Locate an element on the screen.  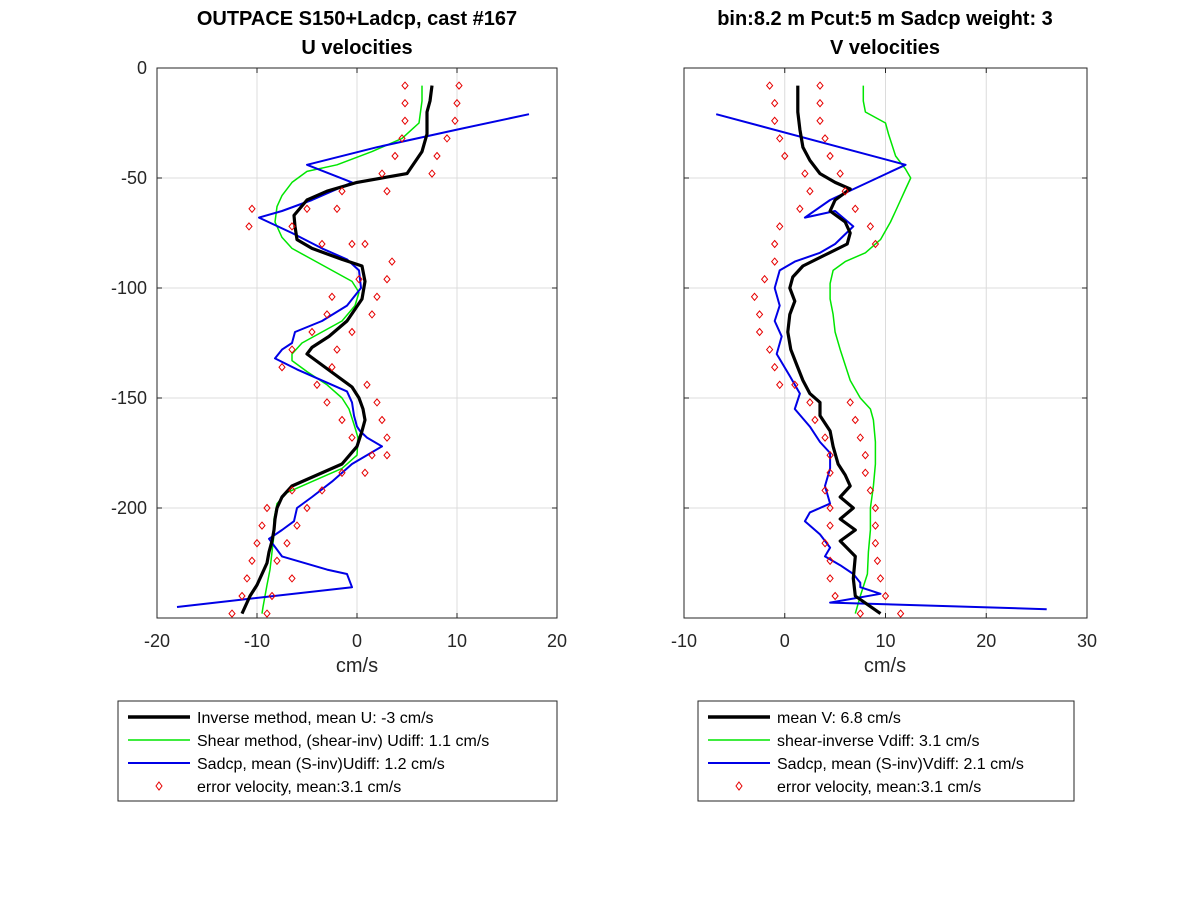
v-legend-label-shear: shear-inverse Vdiff: 3.1 cm/s is located at coordinates (878, 741).